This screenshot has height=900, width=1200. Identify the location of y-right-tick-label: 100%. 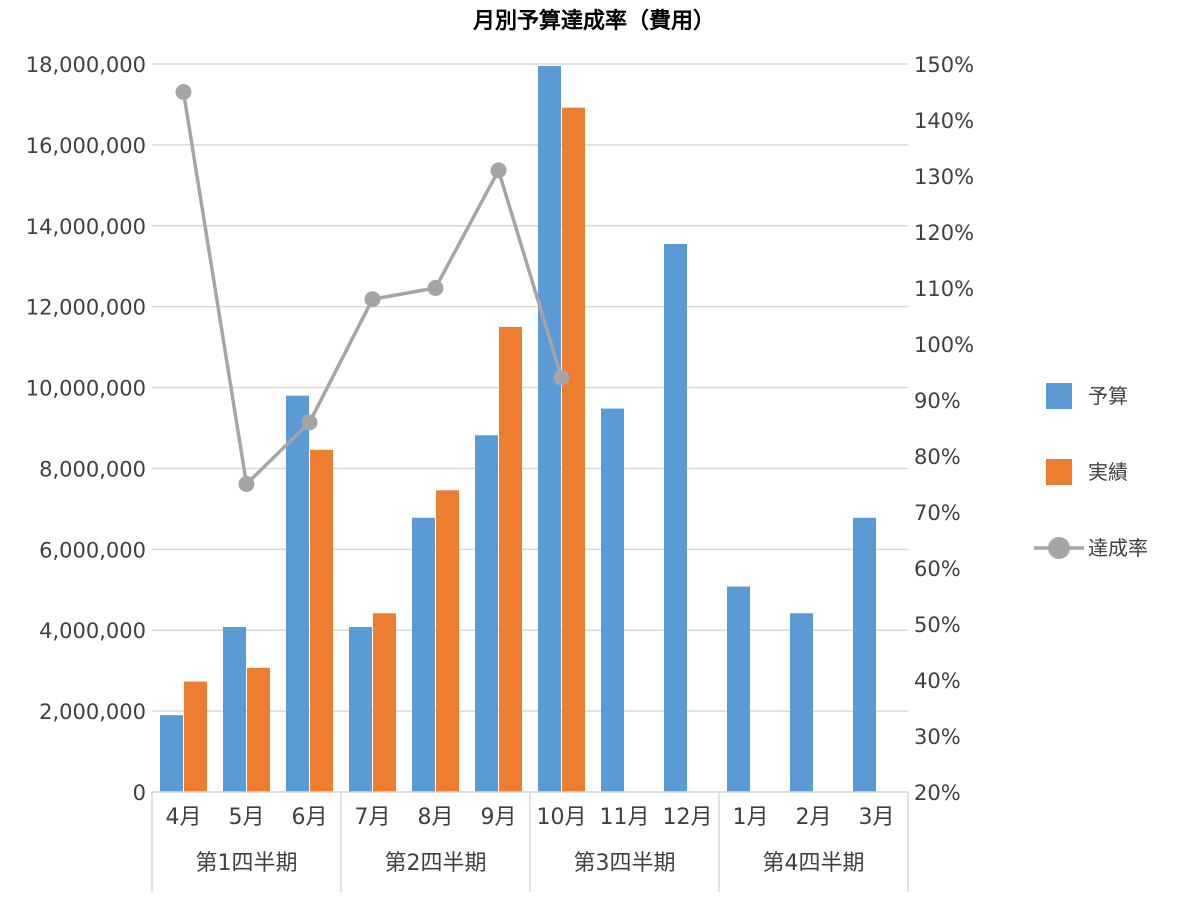
(944, 345).